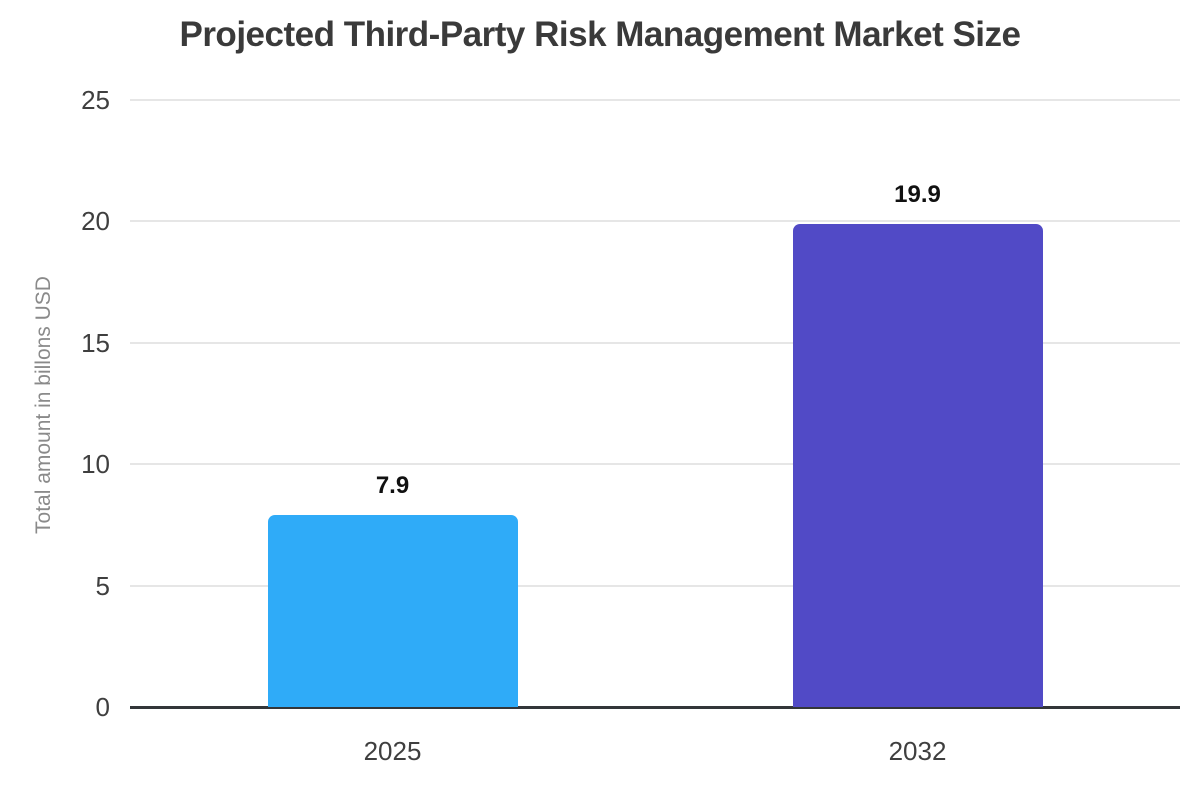 The height and width of the screenshot is (800, 1200). What do you see at coordinates (95, 464) in the screenshot?
I see `y-tick-label-10: 10` at bounding box center [95, 464].